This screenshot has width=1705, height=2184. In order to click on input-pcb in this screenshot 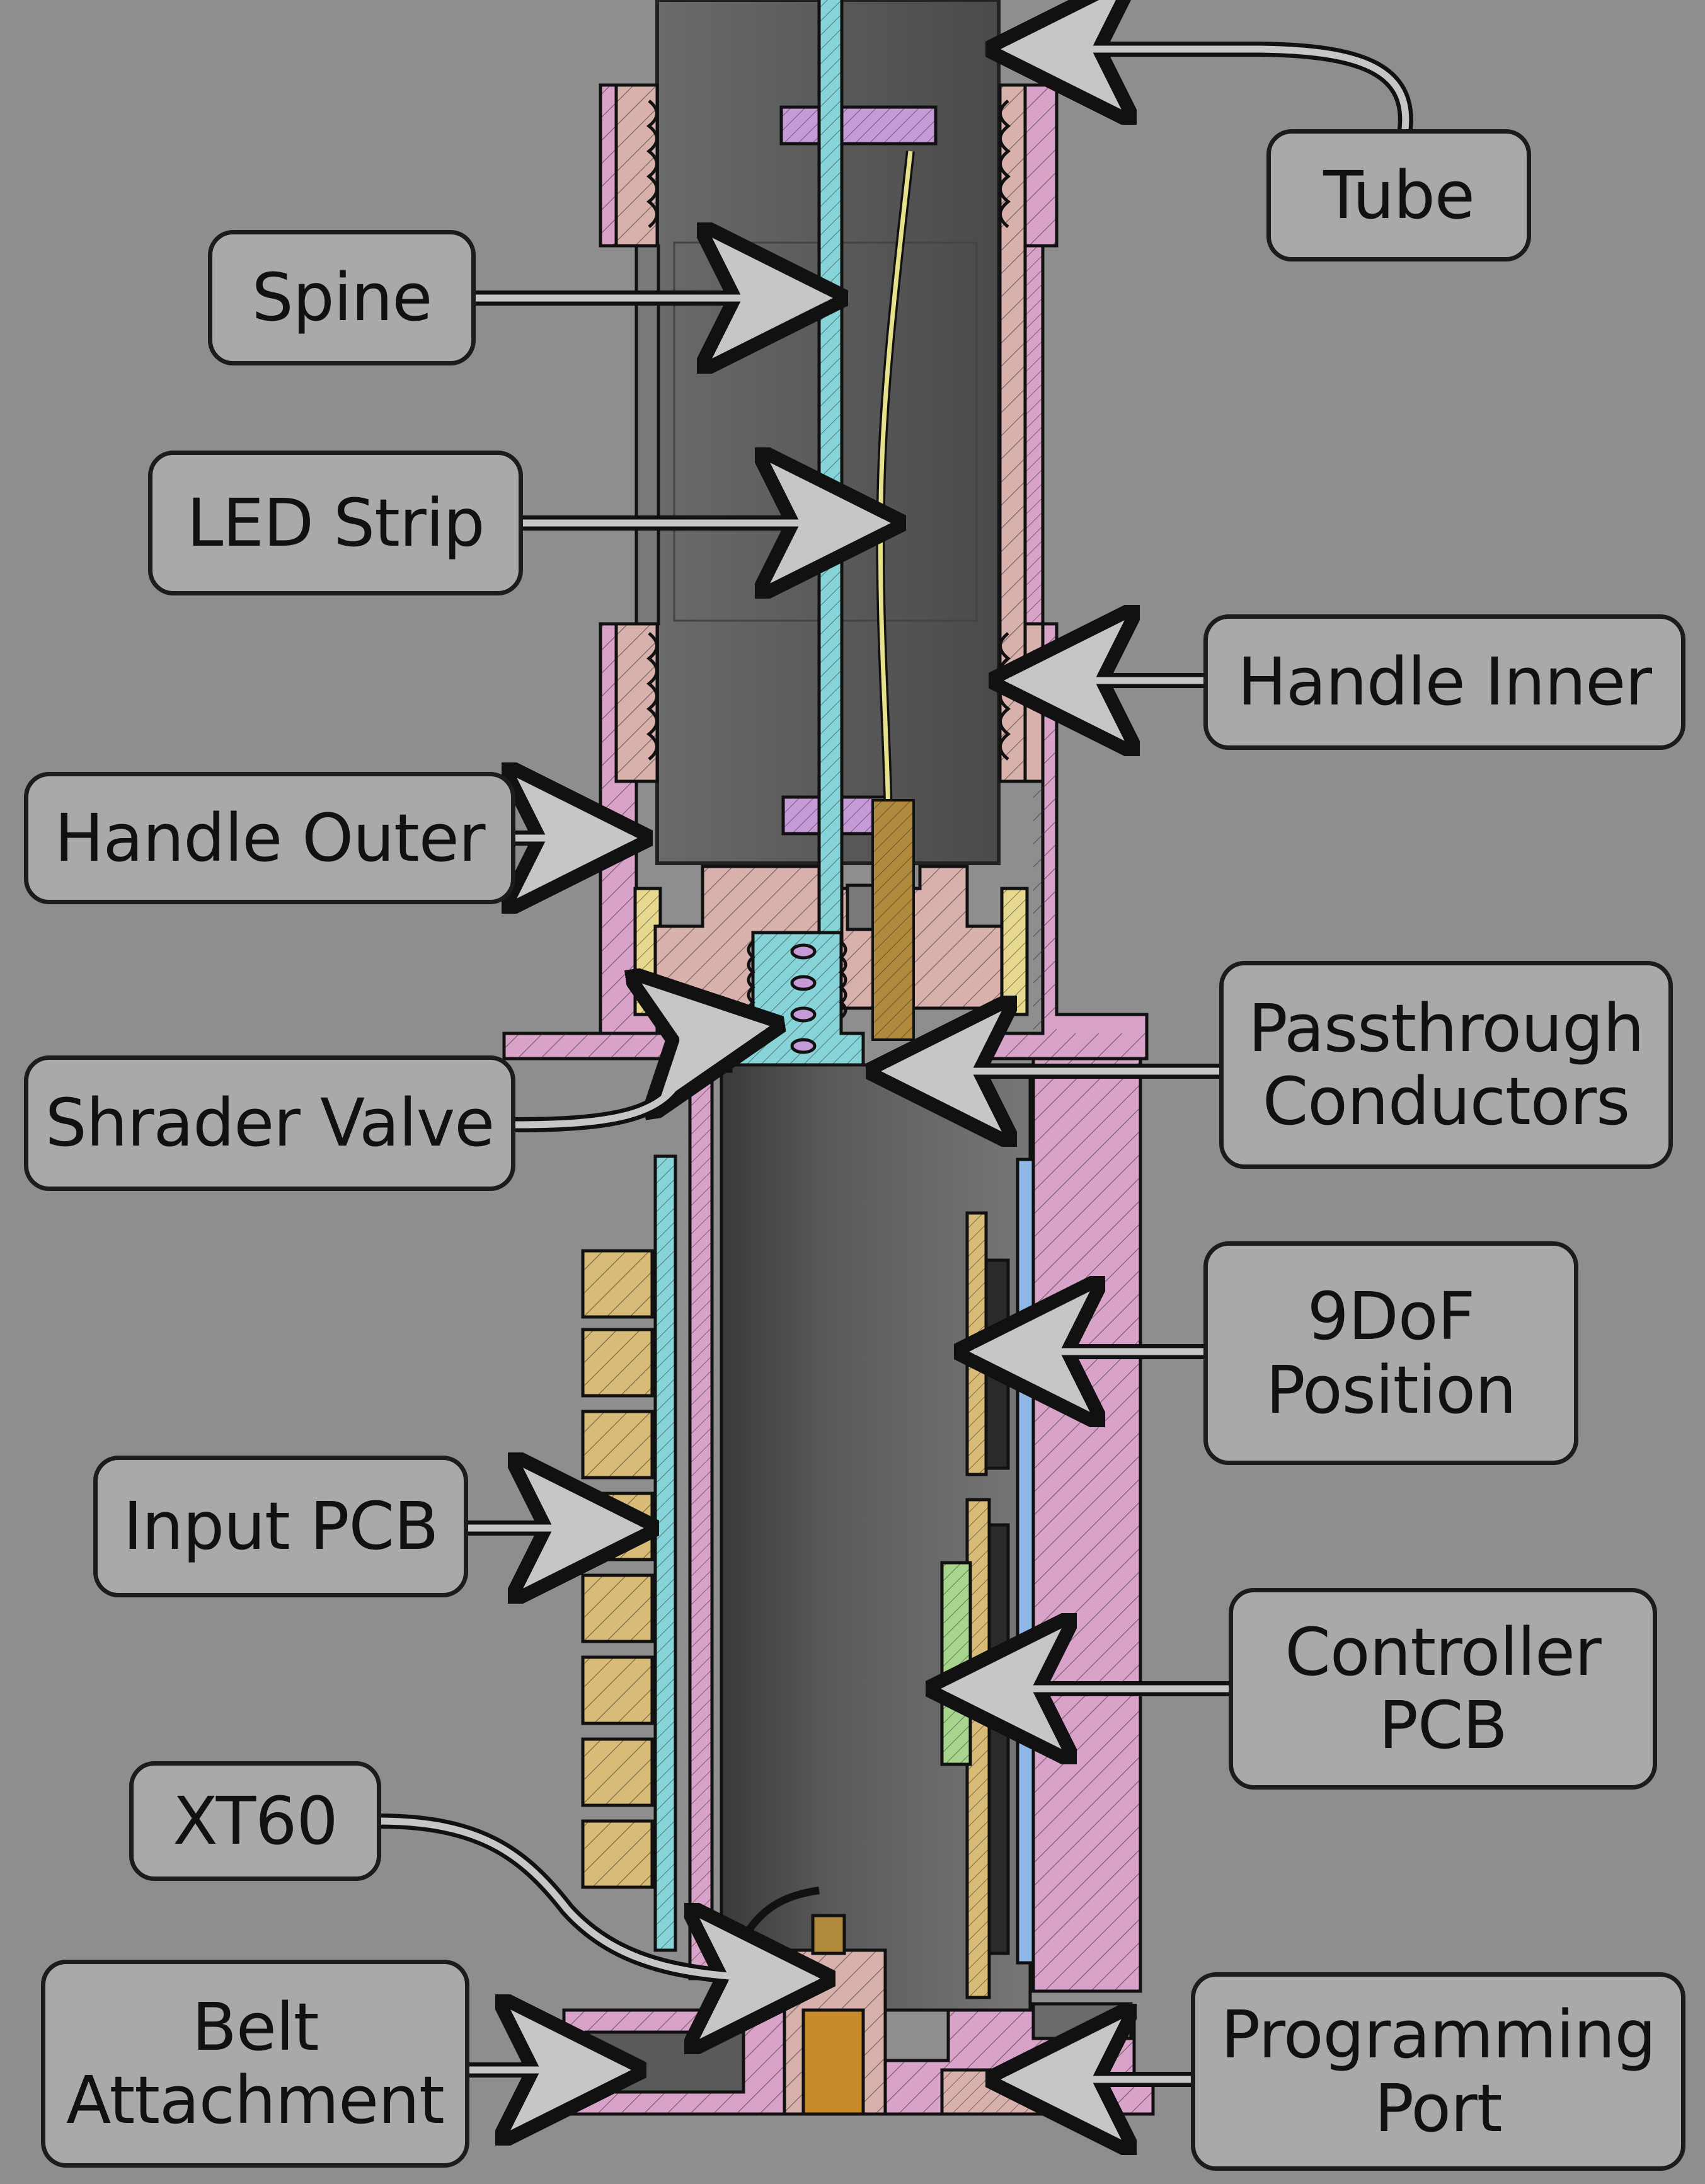, I will do `click(629, 1553)`.